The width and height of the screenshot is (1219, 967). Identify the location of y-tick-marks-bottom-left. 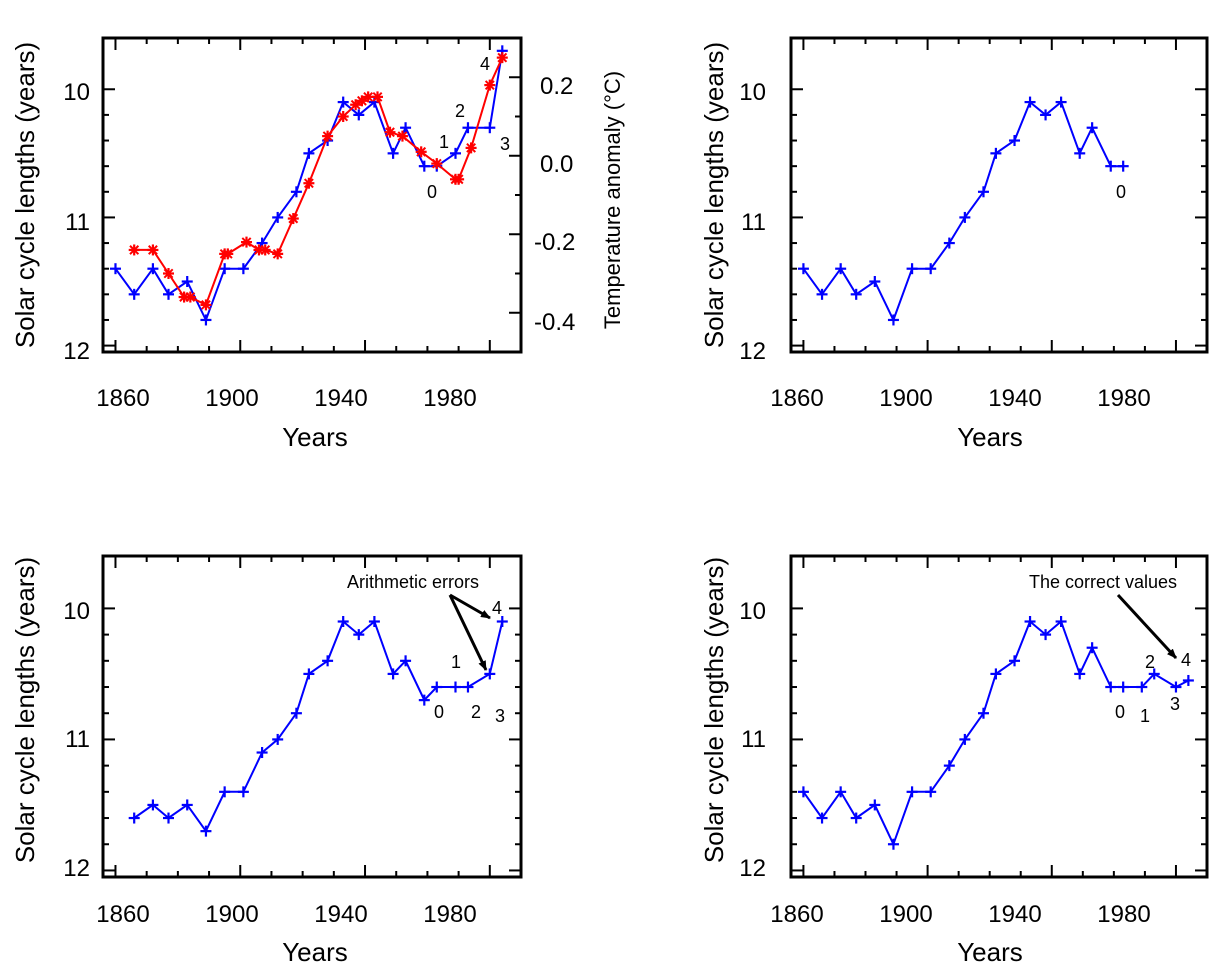
(312, 739).